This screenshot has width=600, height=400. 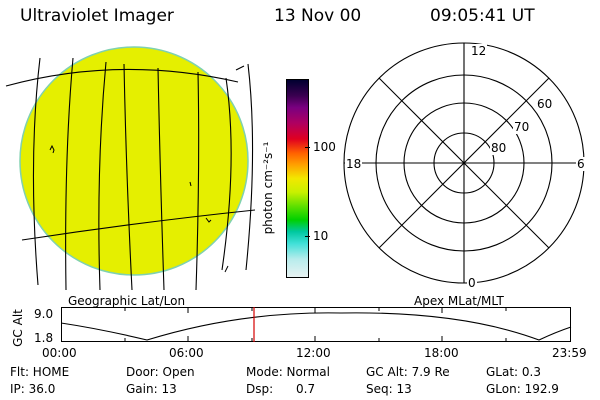 What do you see at coordinates (18, 328) in the screenshot?
I see `altitude-axis-label: GC Alt` at bounding box center [18, 328].